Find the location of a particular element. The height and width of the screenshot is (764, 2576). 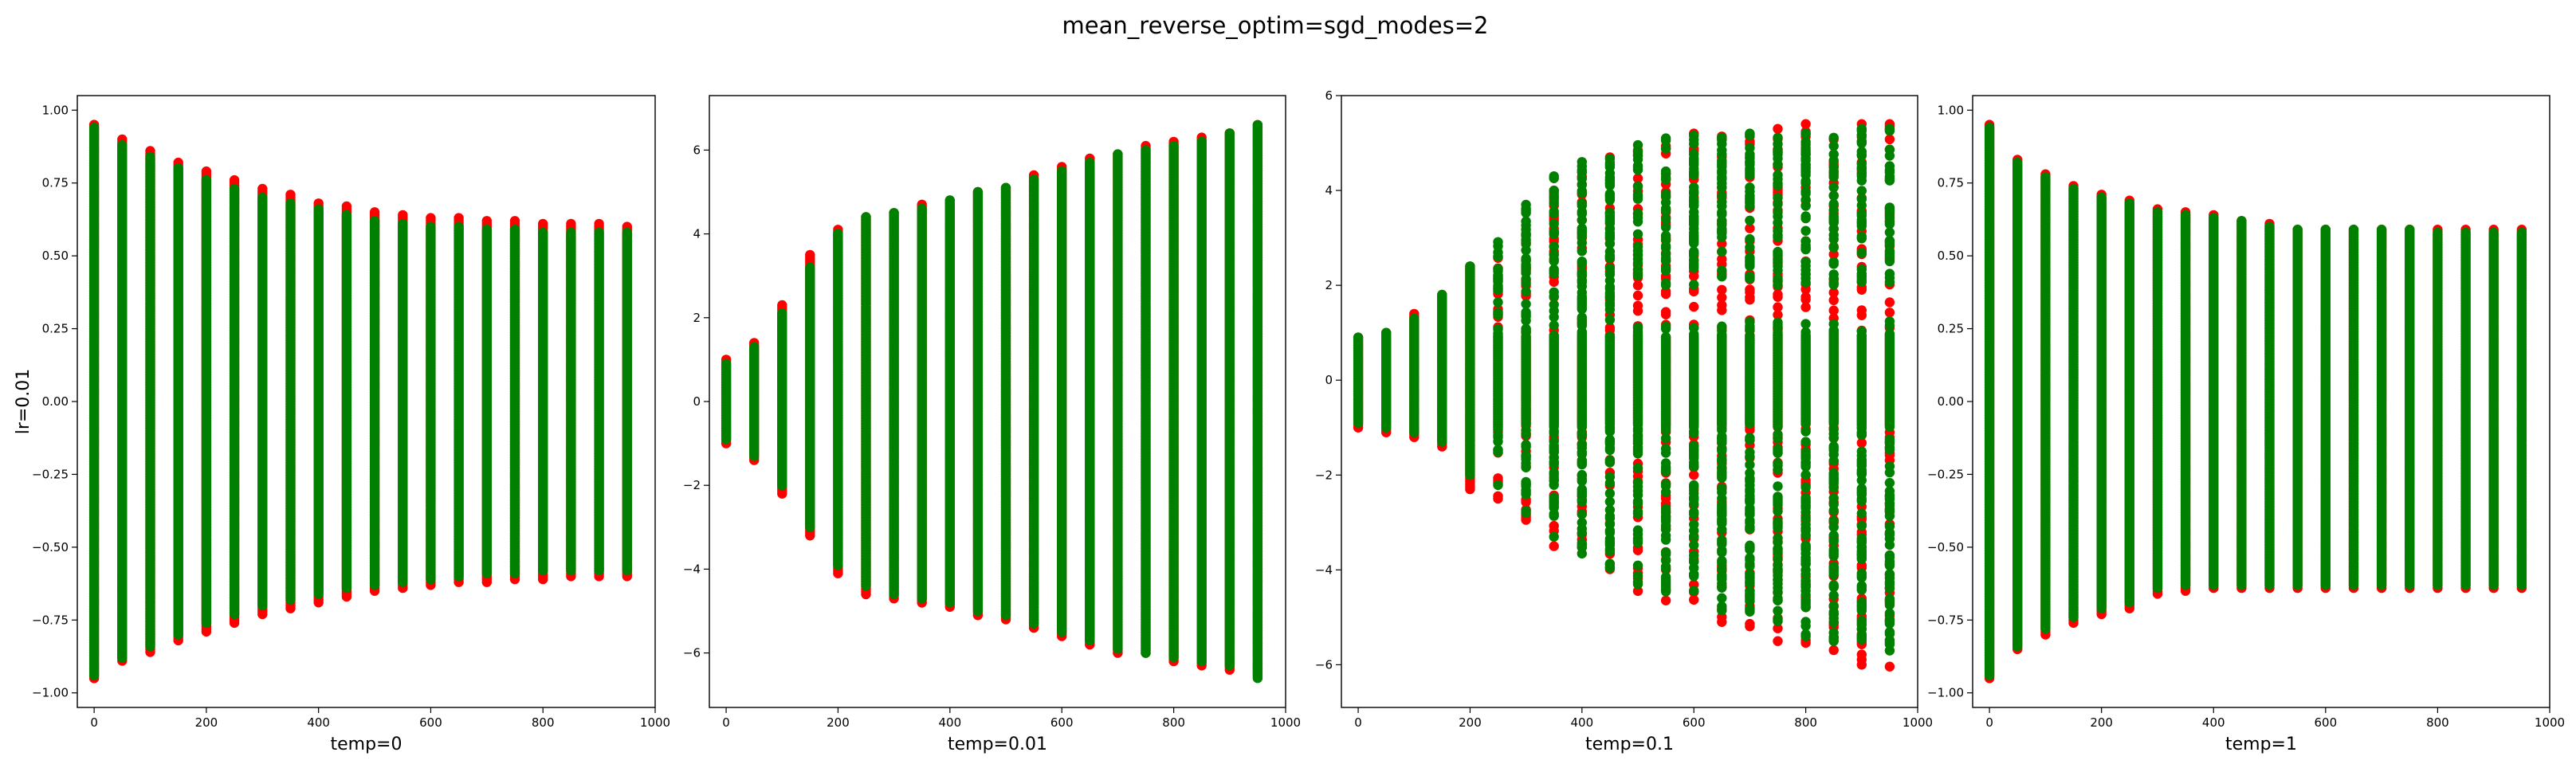

figure-title: mean_reverse_optim=sgd_modes=2 is located at coordinates (1275, 25).